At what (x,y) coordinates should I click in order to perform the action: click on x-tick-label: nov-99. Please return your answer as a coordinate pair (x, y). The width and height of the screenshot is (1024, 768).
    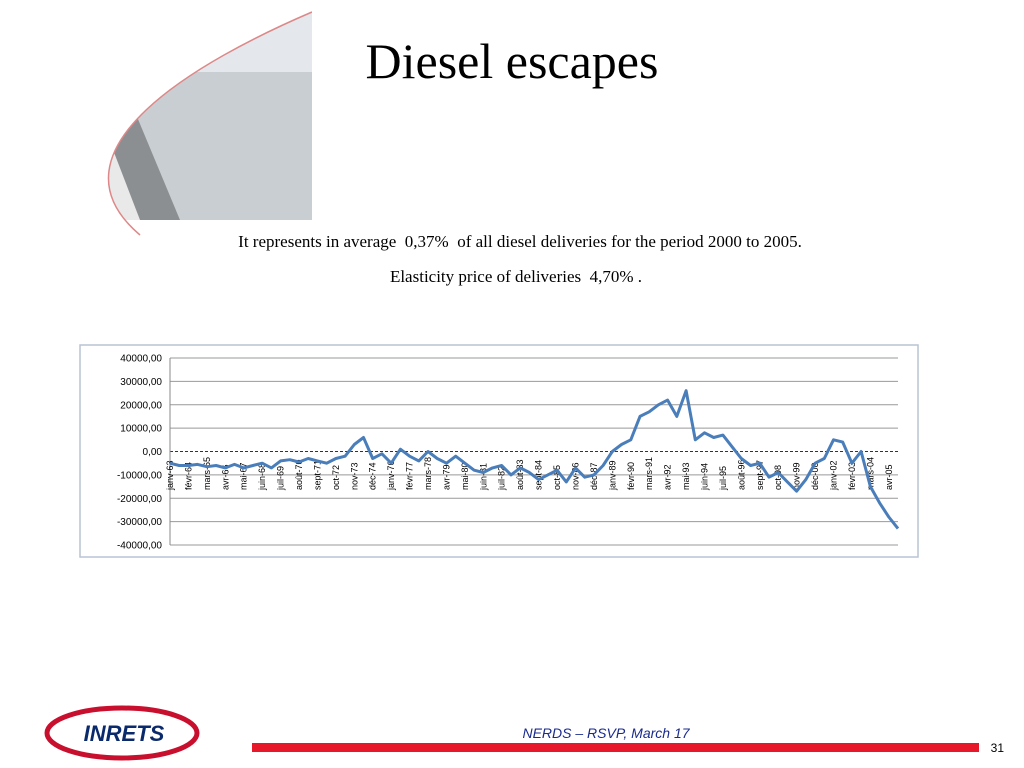
    Looking at the image, I should click on (797, 476).